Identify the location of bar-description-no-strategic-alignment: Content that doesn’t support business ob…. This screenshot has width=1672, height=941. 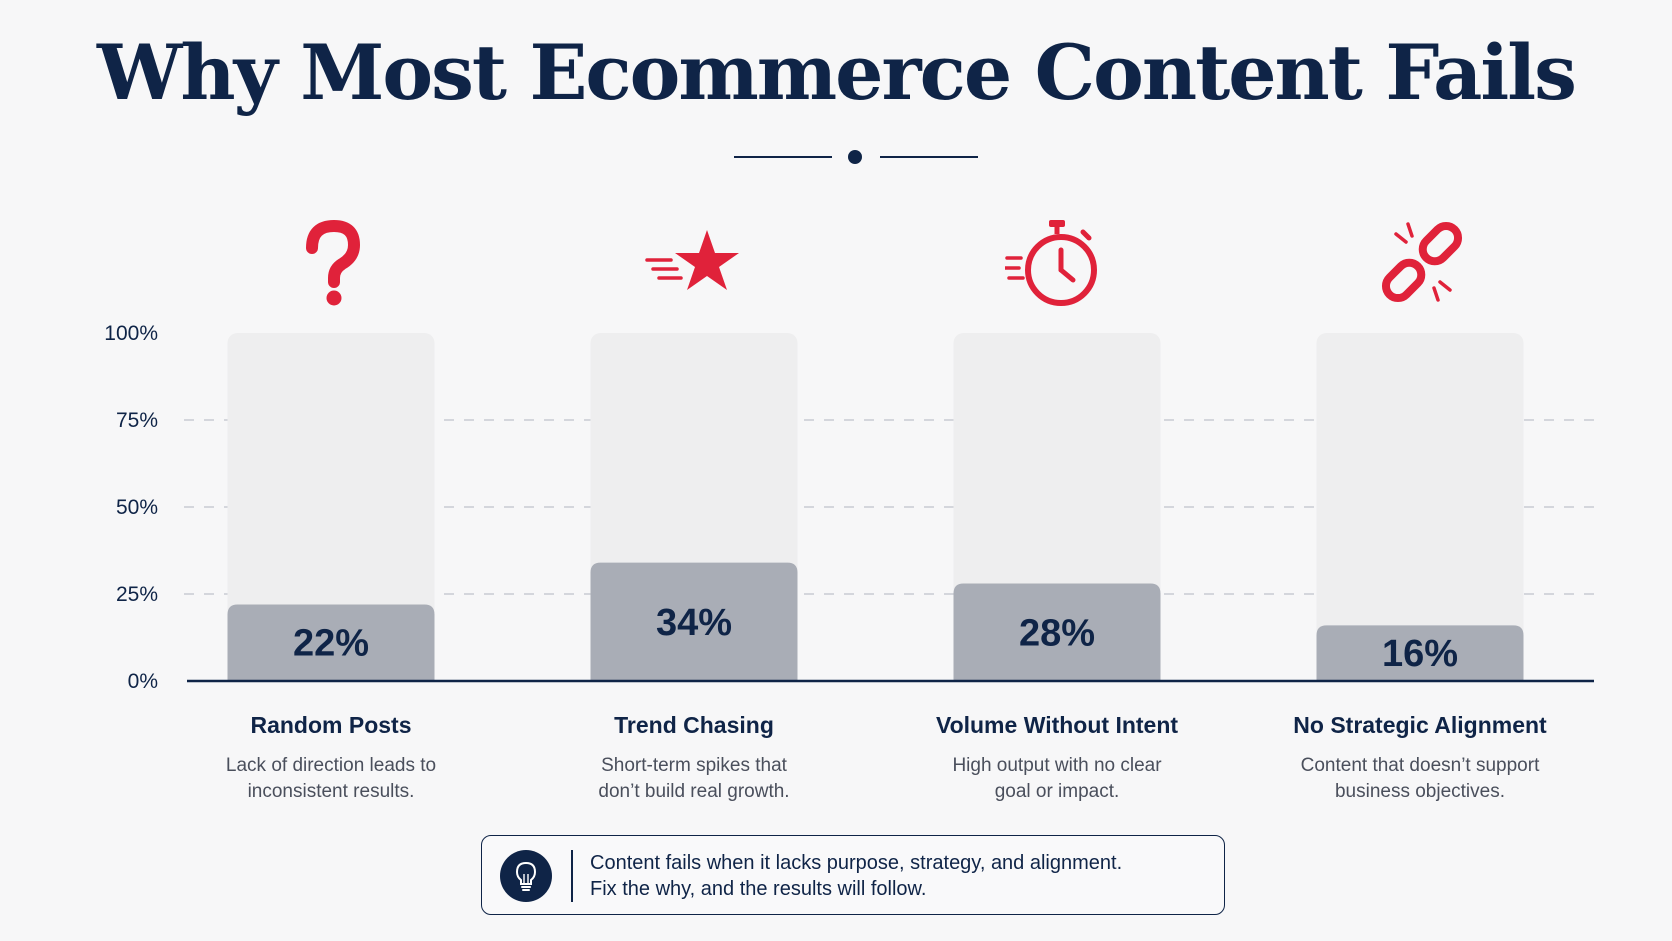
(1420, 779).